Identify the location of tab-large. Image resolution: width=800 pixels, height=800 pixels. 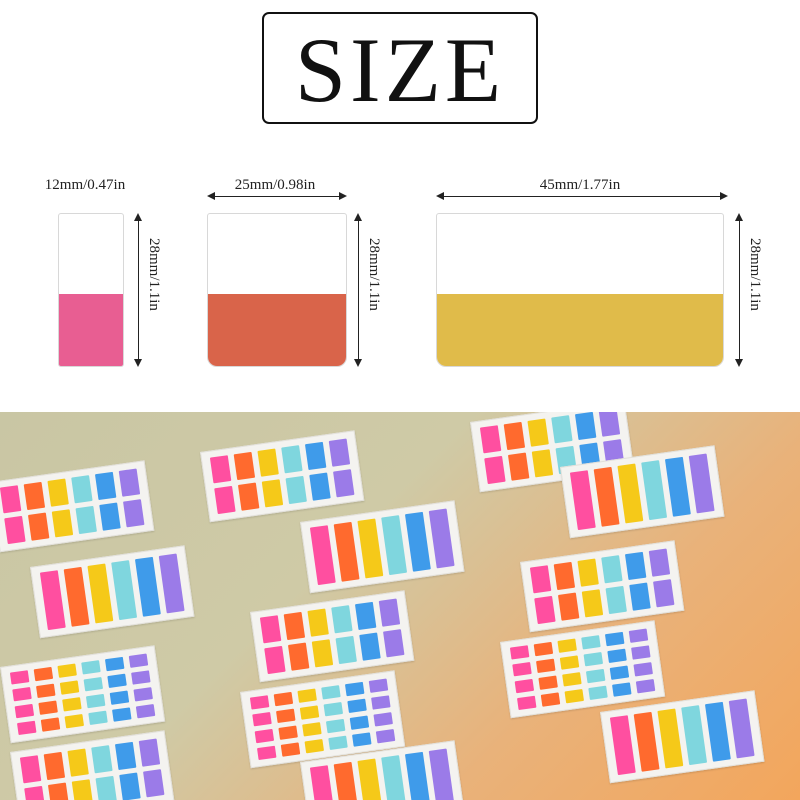
(580, 290).